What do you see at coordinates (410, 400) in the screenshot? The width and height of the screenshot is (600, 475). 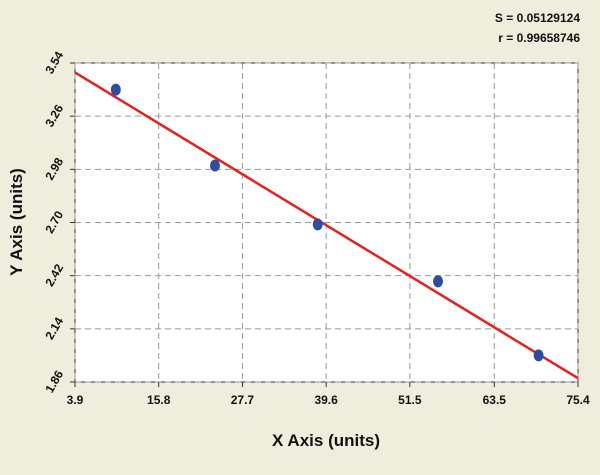 I see `x-tick-label: 51.5` at bounding box center [410, 400].